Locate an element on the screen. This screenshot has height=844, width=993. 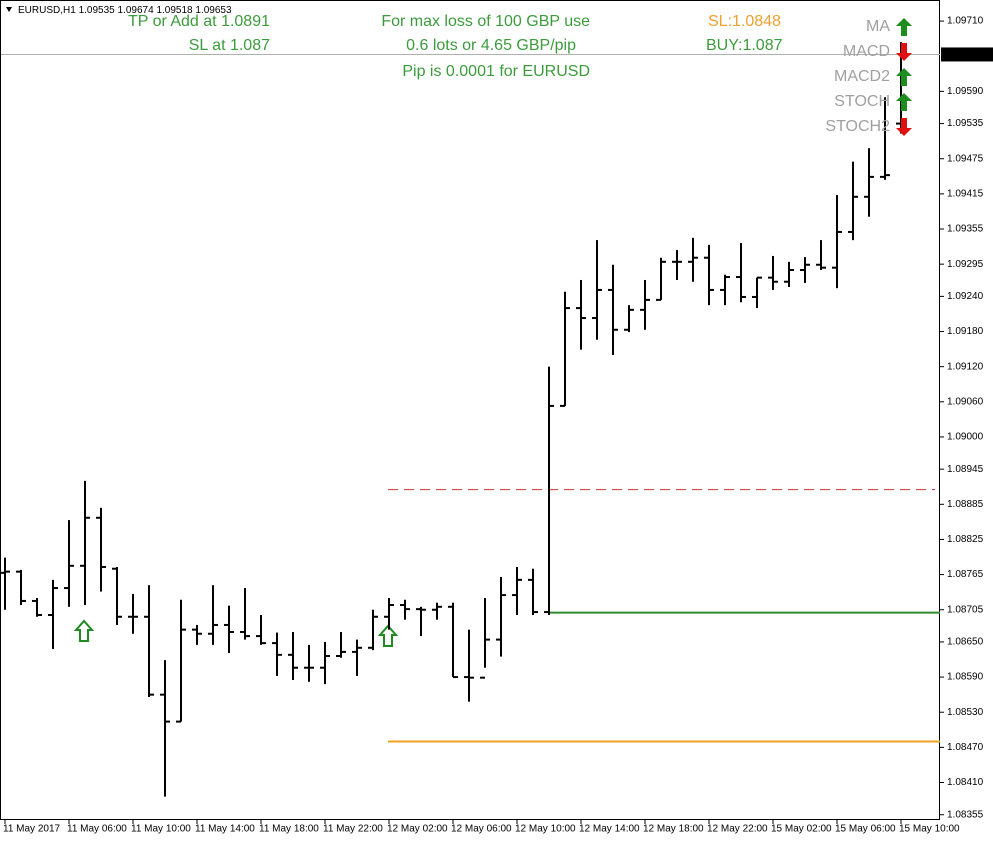
x-tick-label: 12 May 14:00 is located at coordinates (609, 829).